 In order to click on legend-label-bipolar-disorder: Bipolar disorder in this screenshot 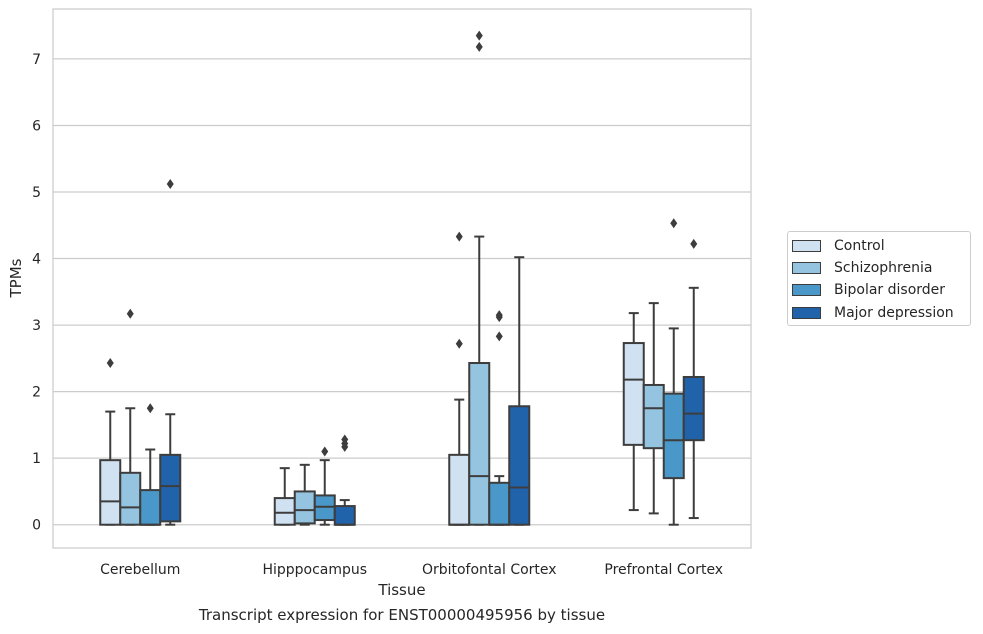, I will do `click(890, 290)`.